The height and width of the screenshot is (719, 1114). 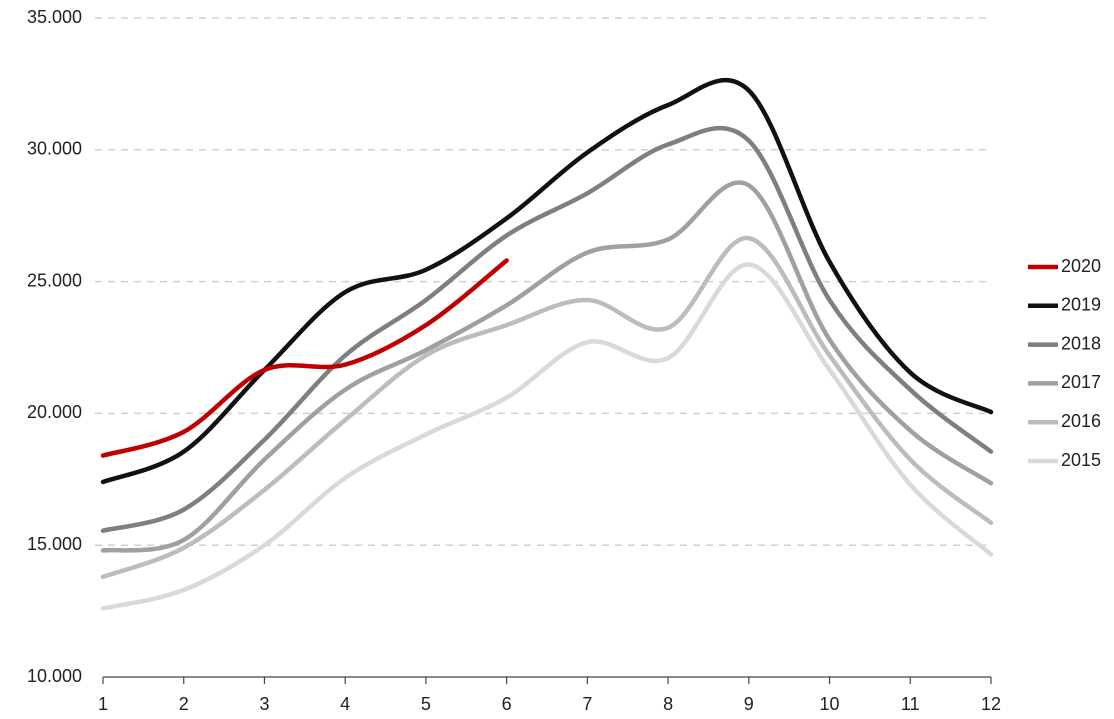 What do you see at coordinates (345, 704) in the screenshot?
I see `x-tick-label: 4` at bounding box center [345, 704].